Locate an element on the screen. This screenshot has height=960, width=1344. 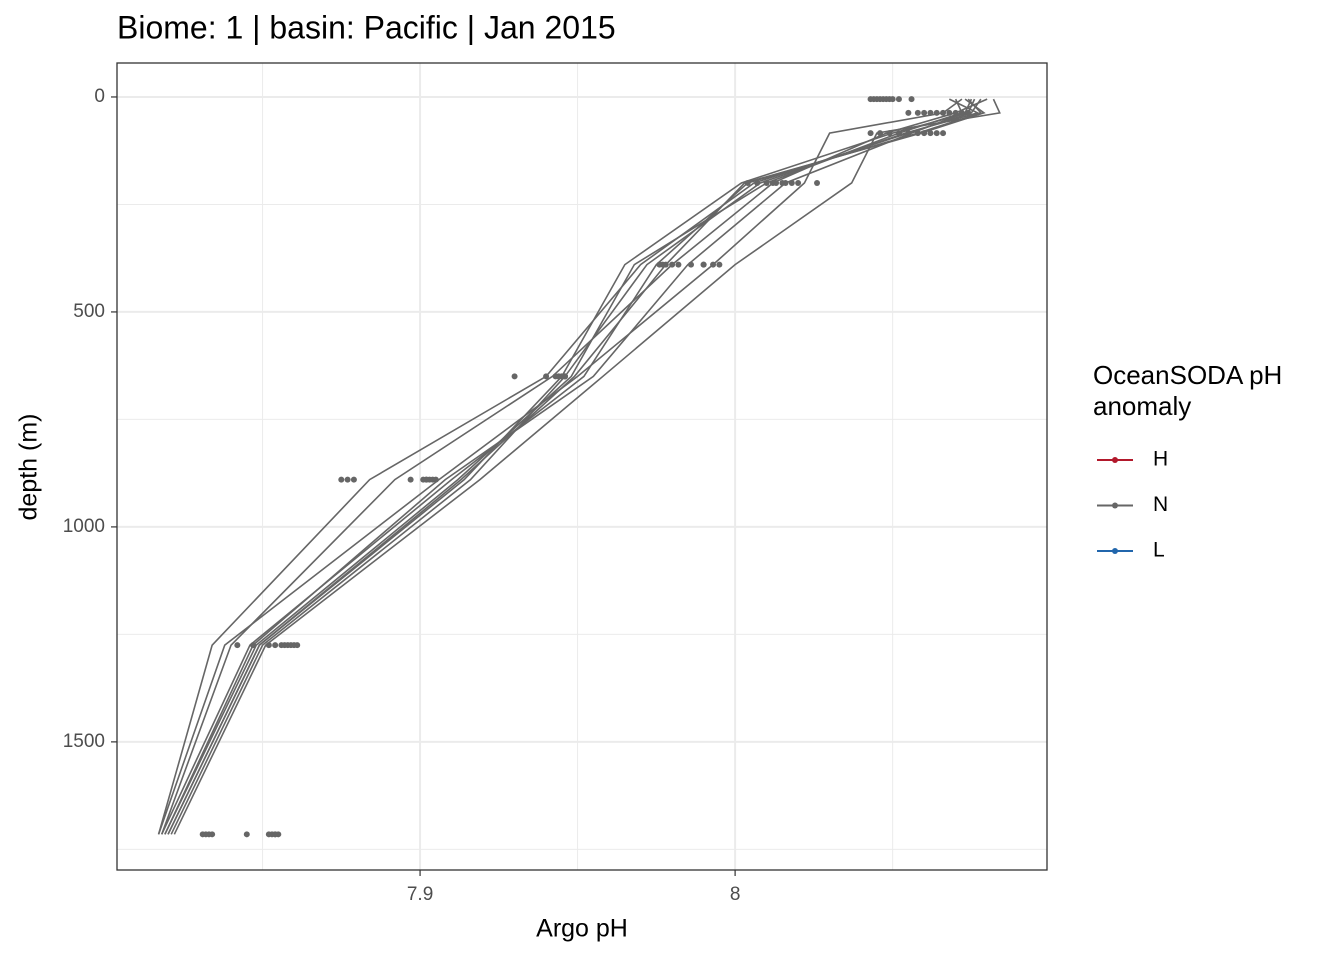
x-axis-title: Argo pH is located at coordinates (582, 929).